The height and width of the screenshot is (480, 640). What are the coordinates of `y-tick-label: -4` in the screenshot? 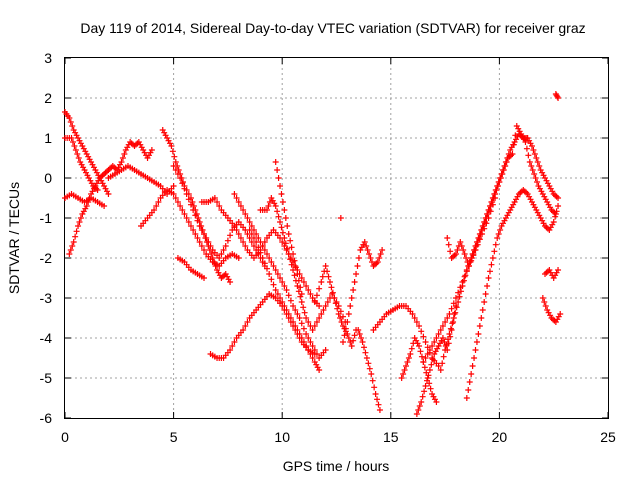 It's located at (46, 338).